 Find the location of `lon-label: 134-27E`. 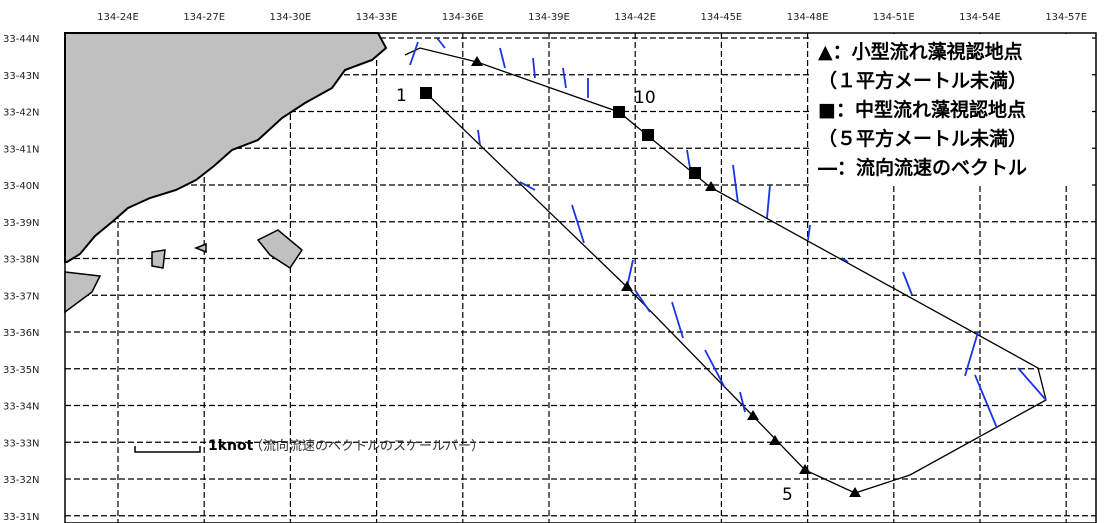

lon-label: 134-27E is located at coordinates (204, 17).